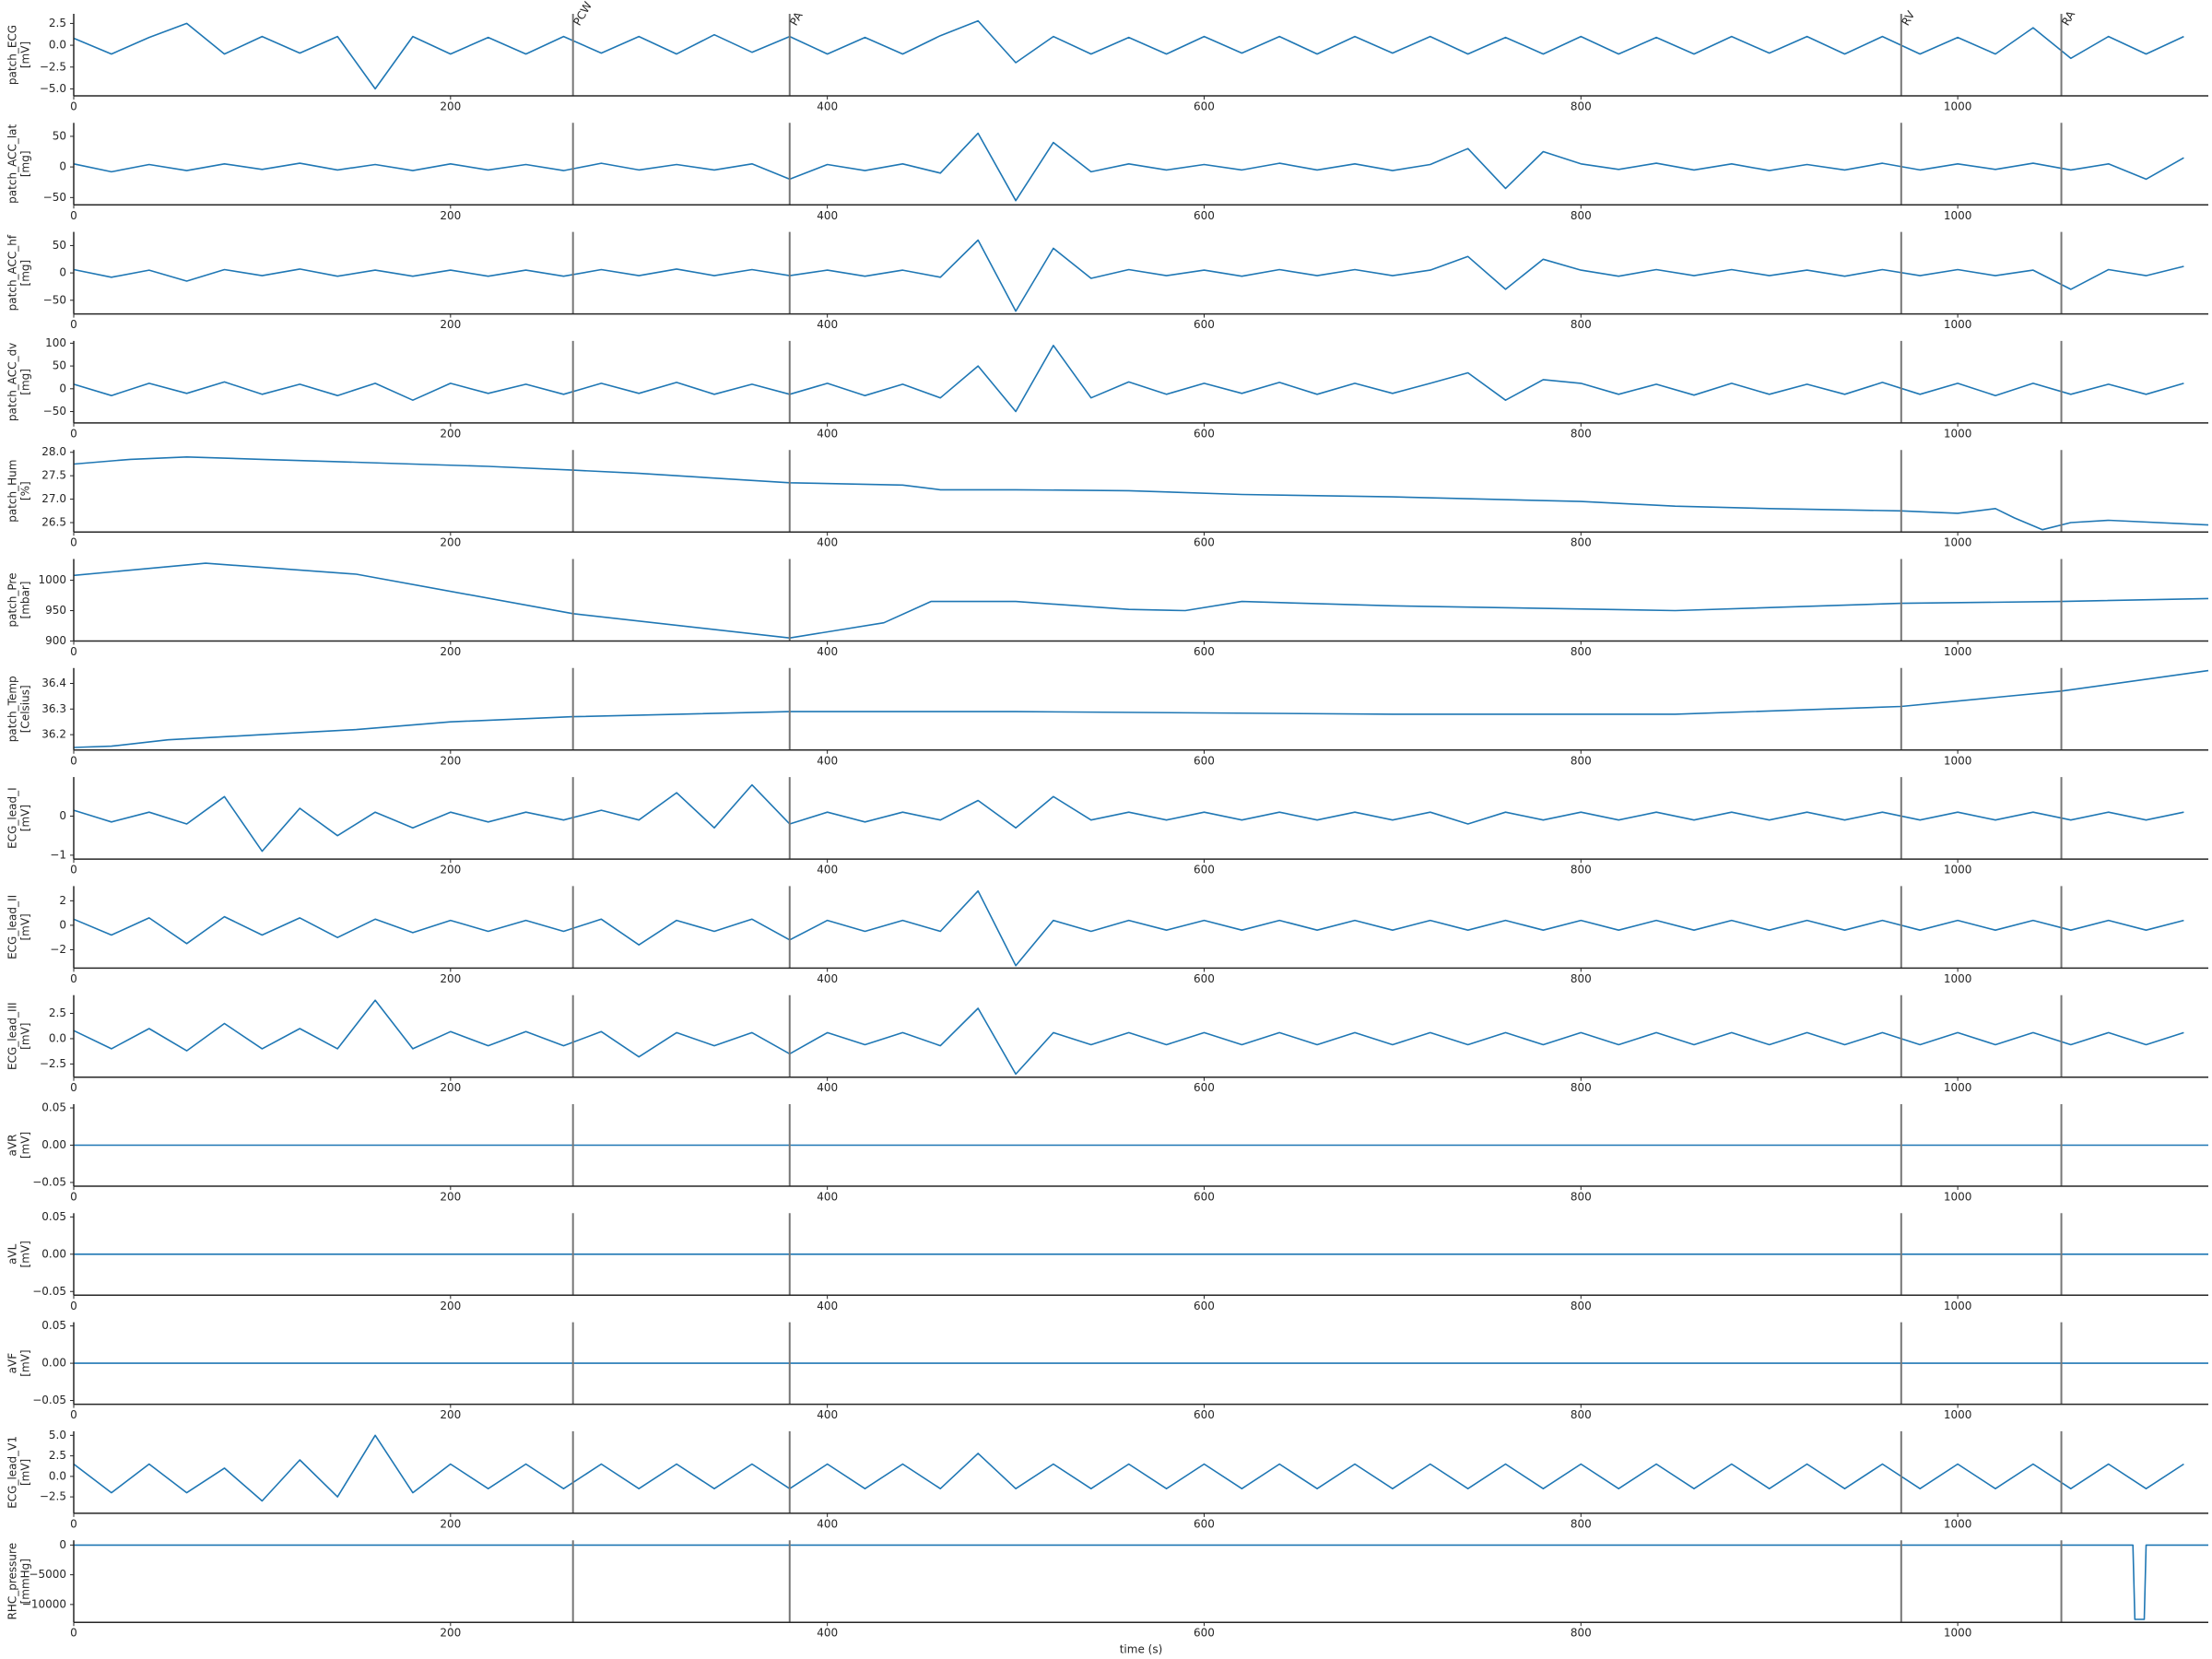 The width and height of the screenshot is (2212, 1659). Describe the element at coordinates (12, 1146) in the screenshot. I see `y-axis-label: aVR` at that location.